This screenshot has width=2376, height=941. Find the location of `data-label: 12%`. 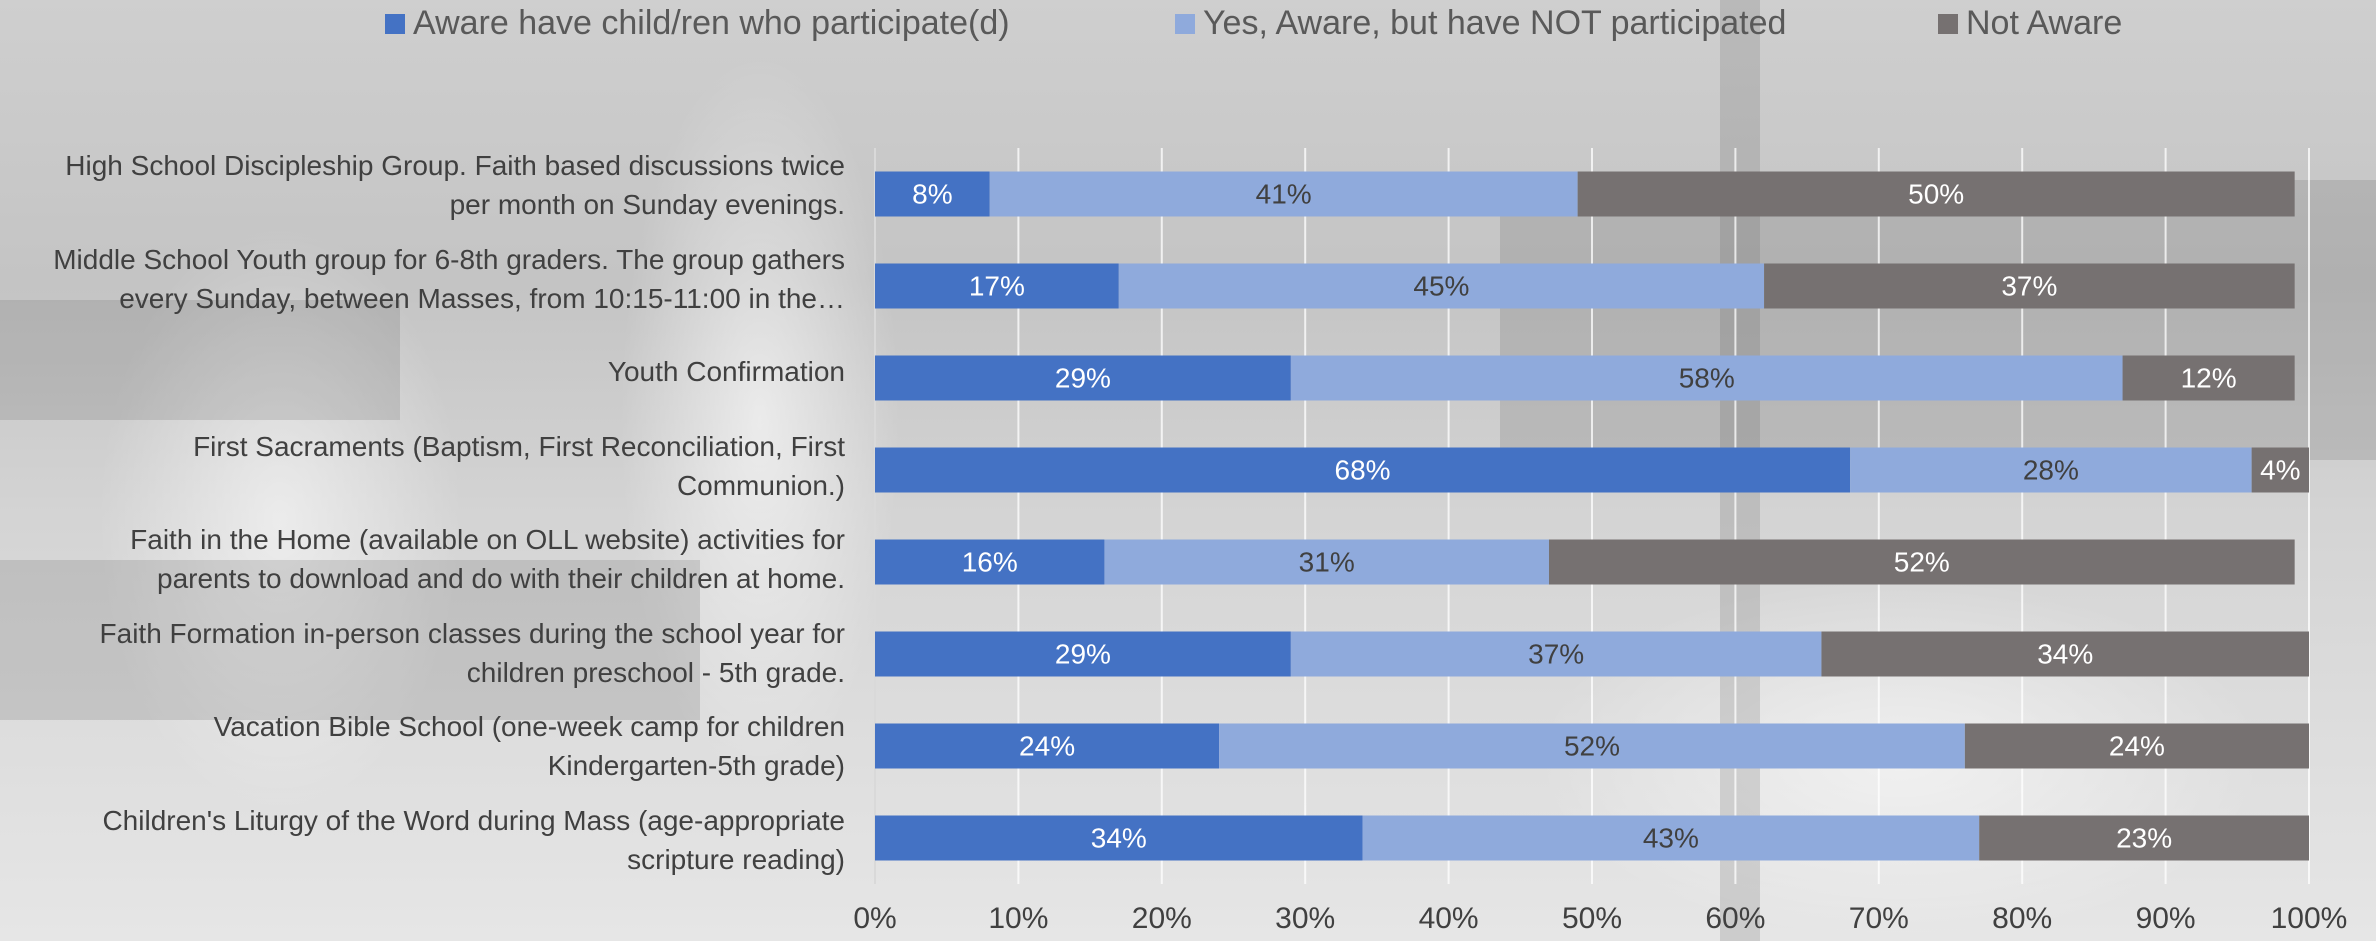

data-label: 12% is located at coordinates (2209, 378).